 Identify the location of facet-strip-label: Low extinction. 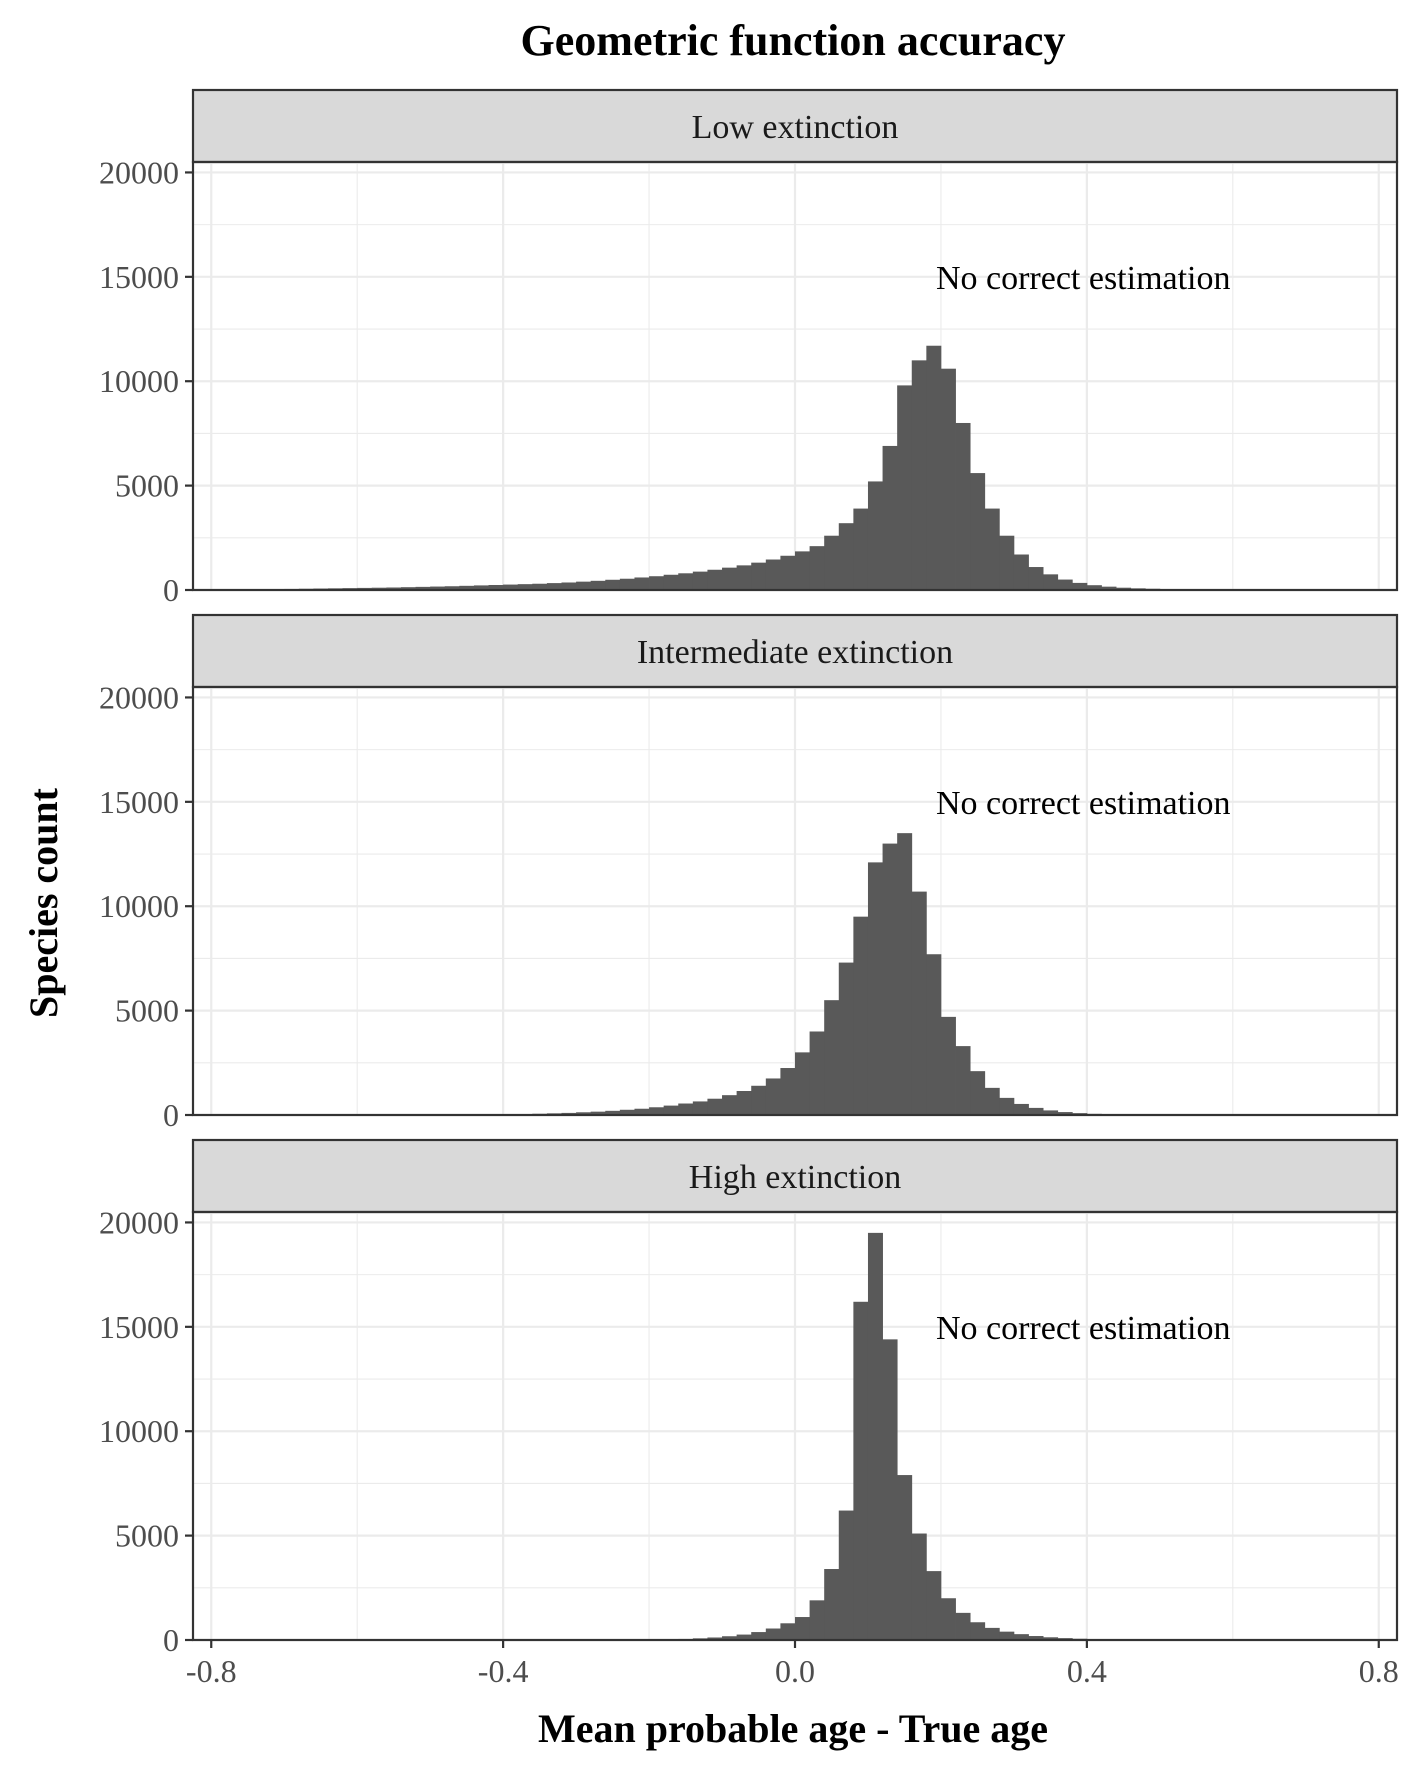
(795, 127).